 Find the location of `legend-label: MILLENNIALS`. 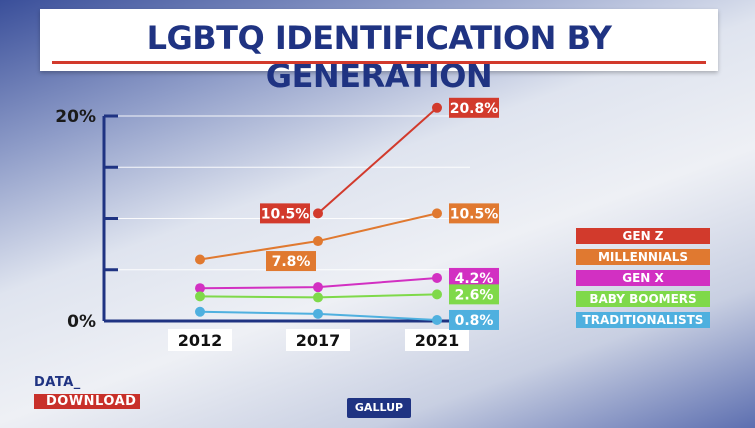

legend-label: MILLENNIALS is located at coordinates (643, 257).